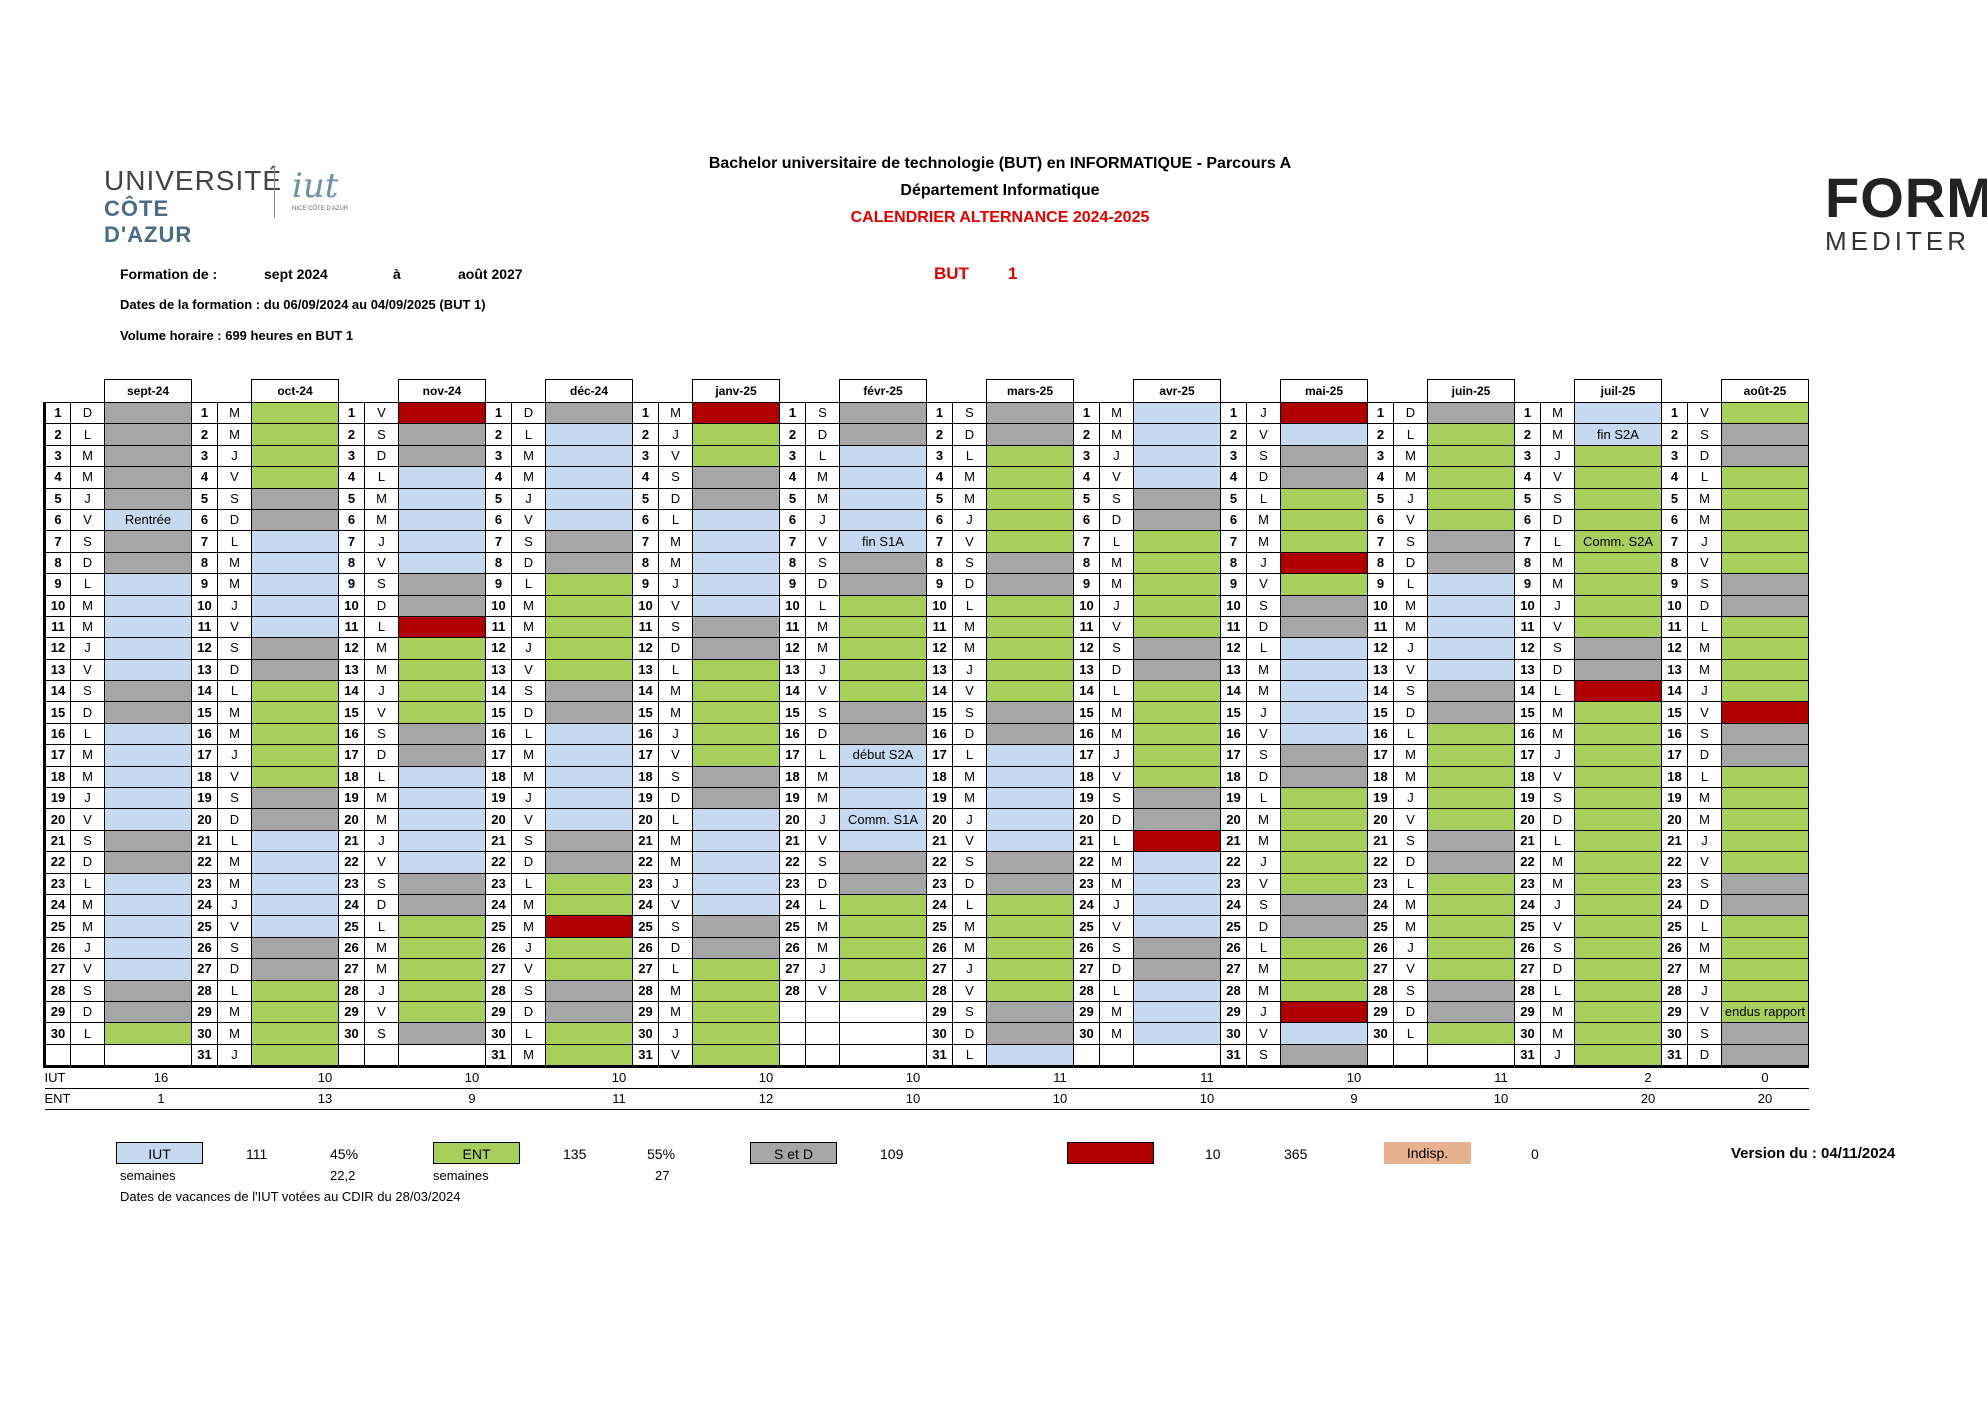 Image resolution: width=1987 pixels, height=1405 pixels. What do you see at coordinates (1086, 862) in the screenshot?
I see `day-number: 22` at bounding box center [1086, 862].